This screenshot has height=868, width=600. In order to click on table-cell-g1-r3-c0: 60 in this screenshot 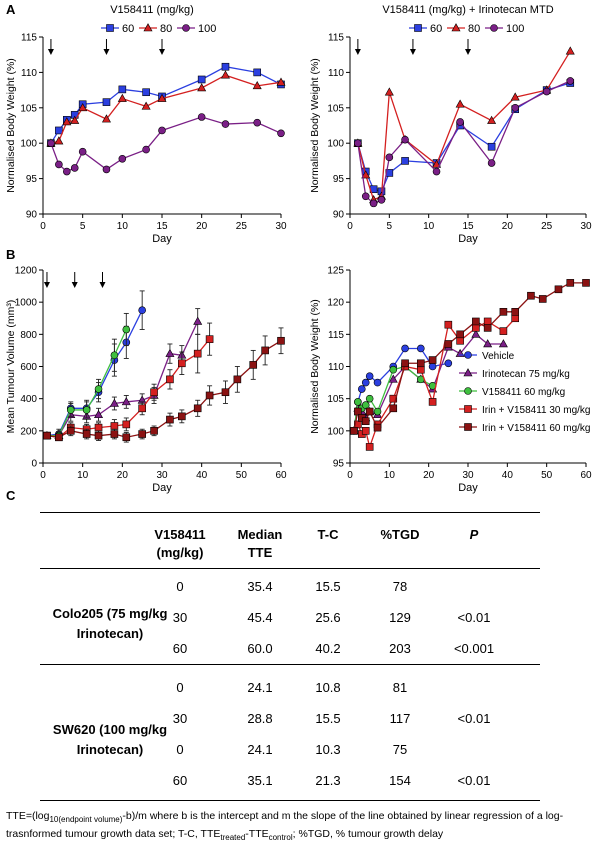, I will do `click(180, 780)`.